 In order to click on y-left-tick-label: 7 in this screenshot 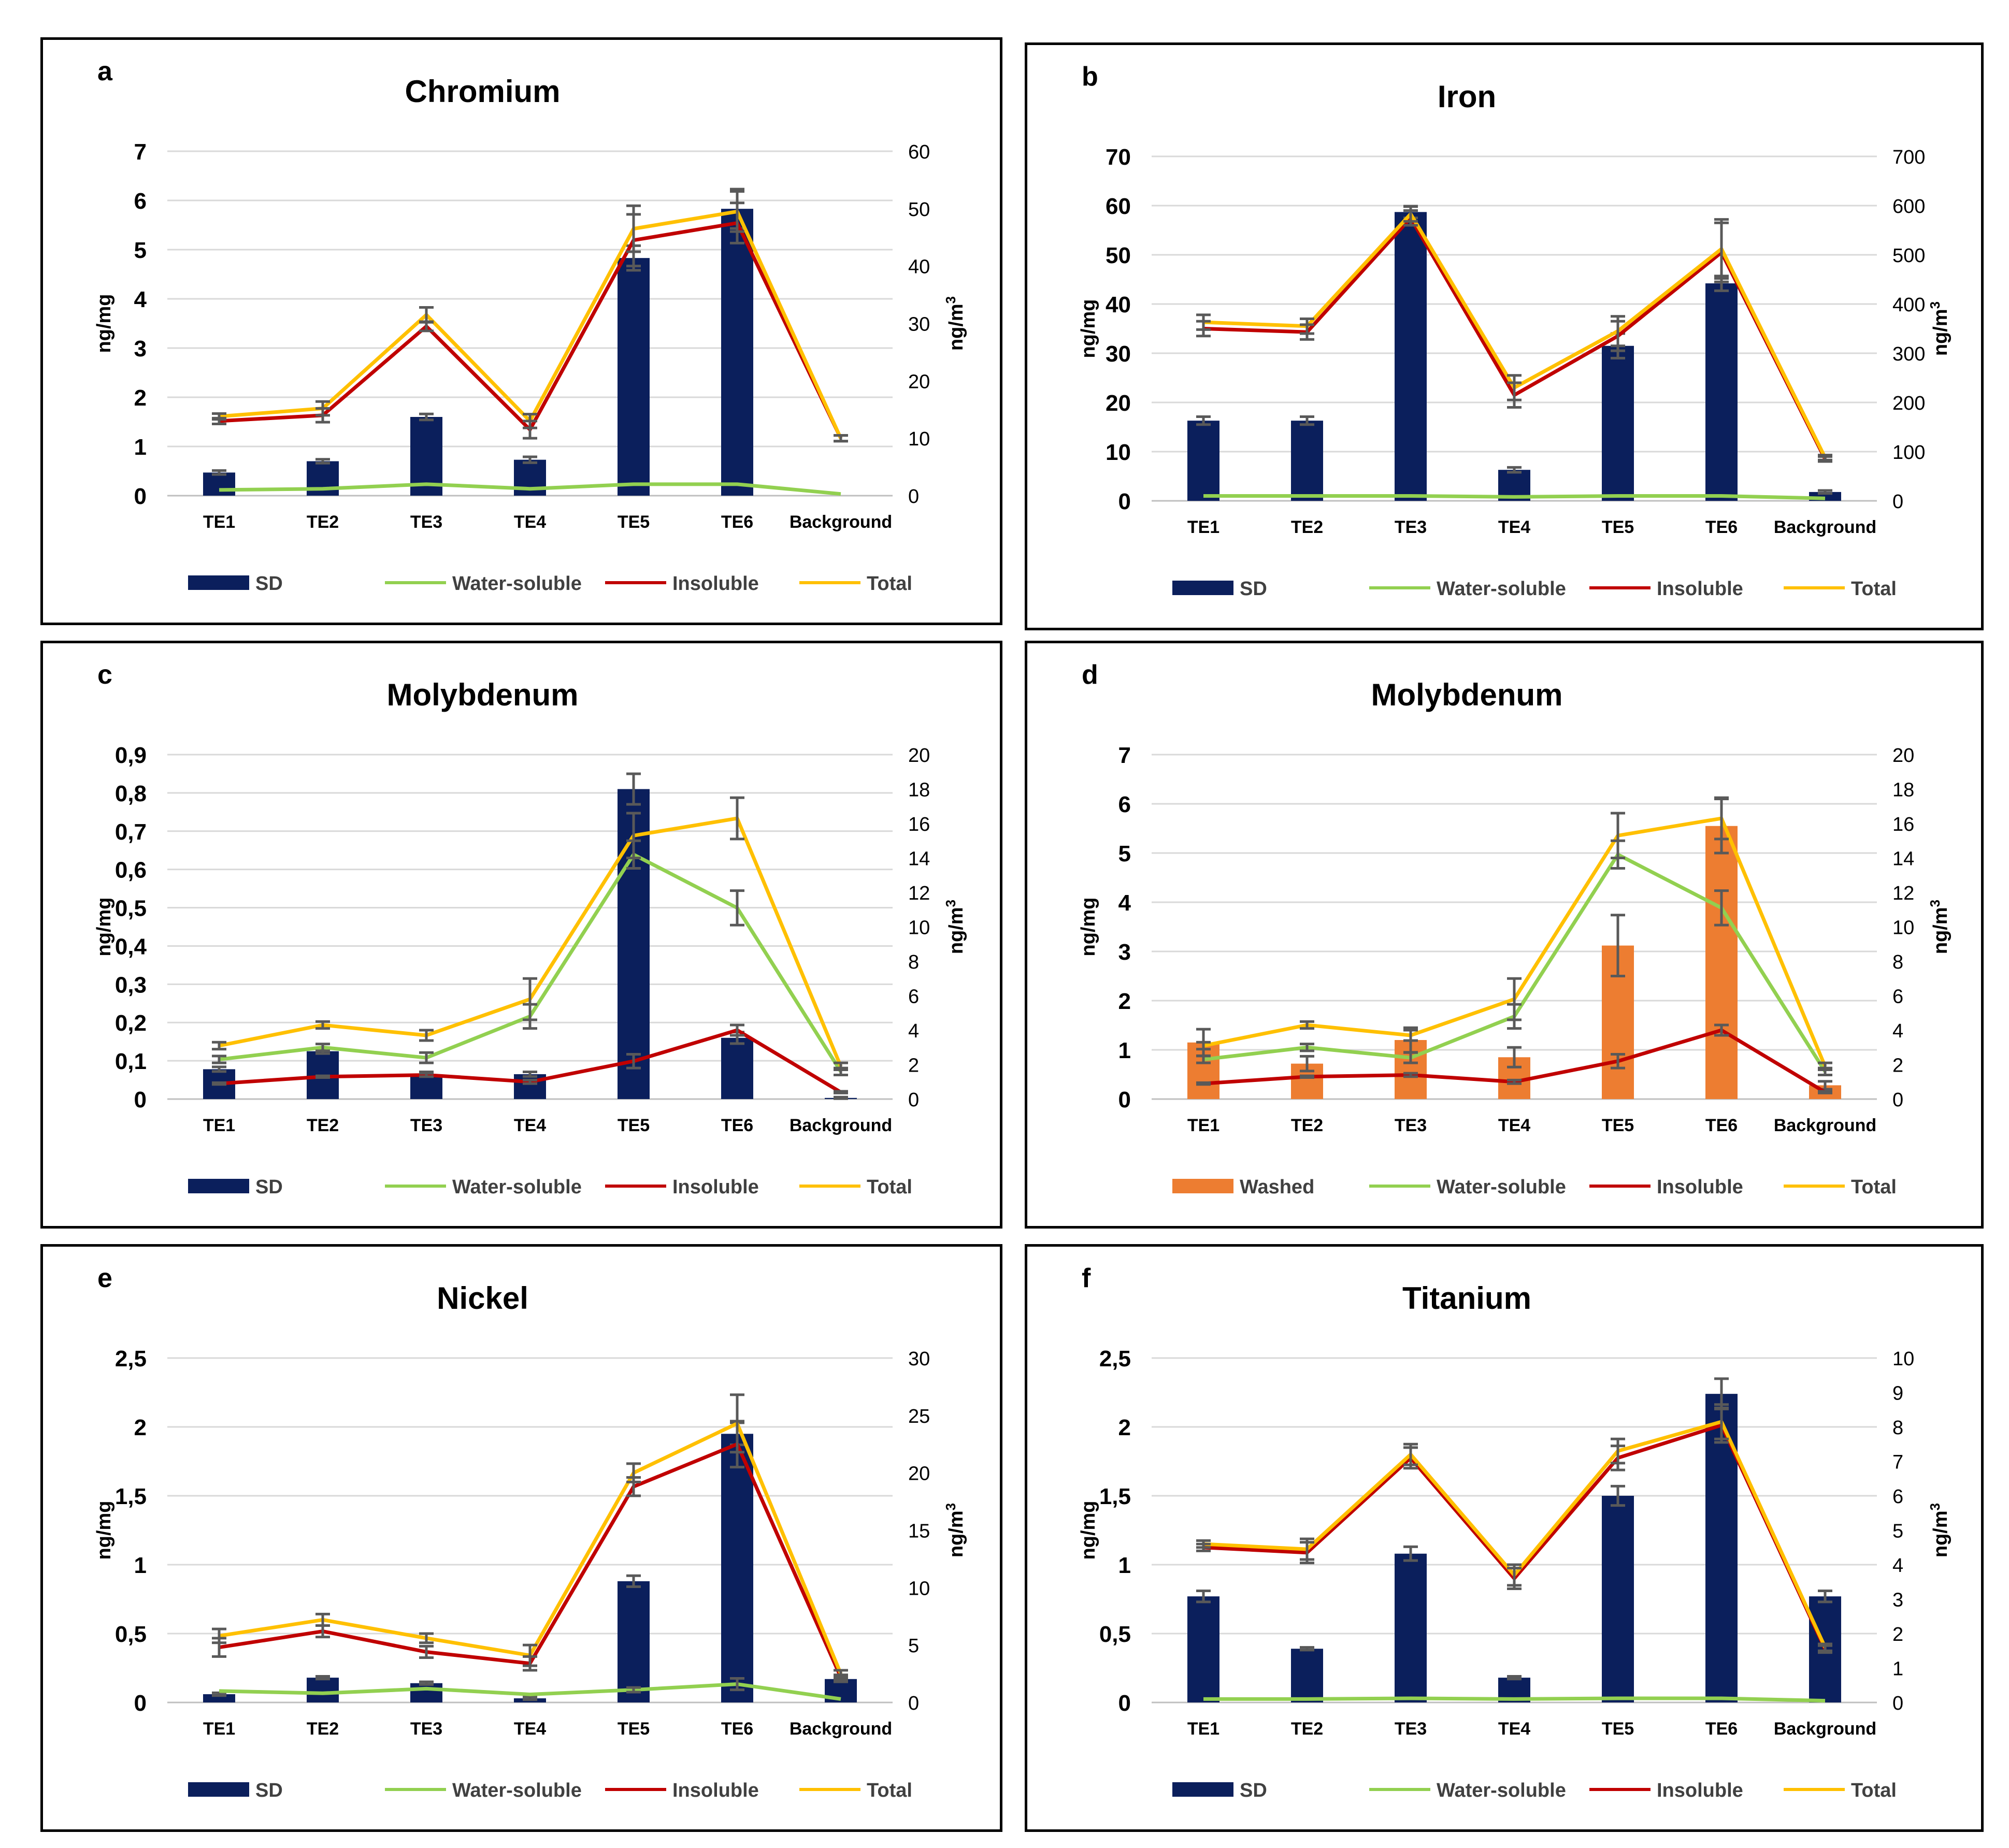, I will do `click(1124, 755)`.